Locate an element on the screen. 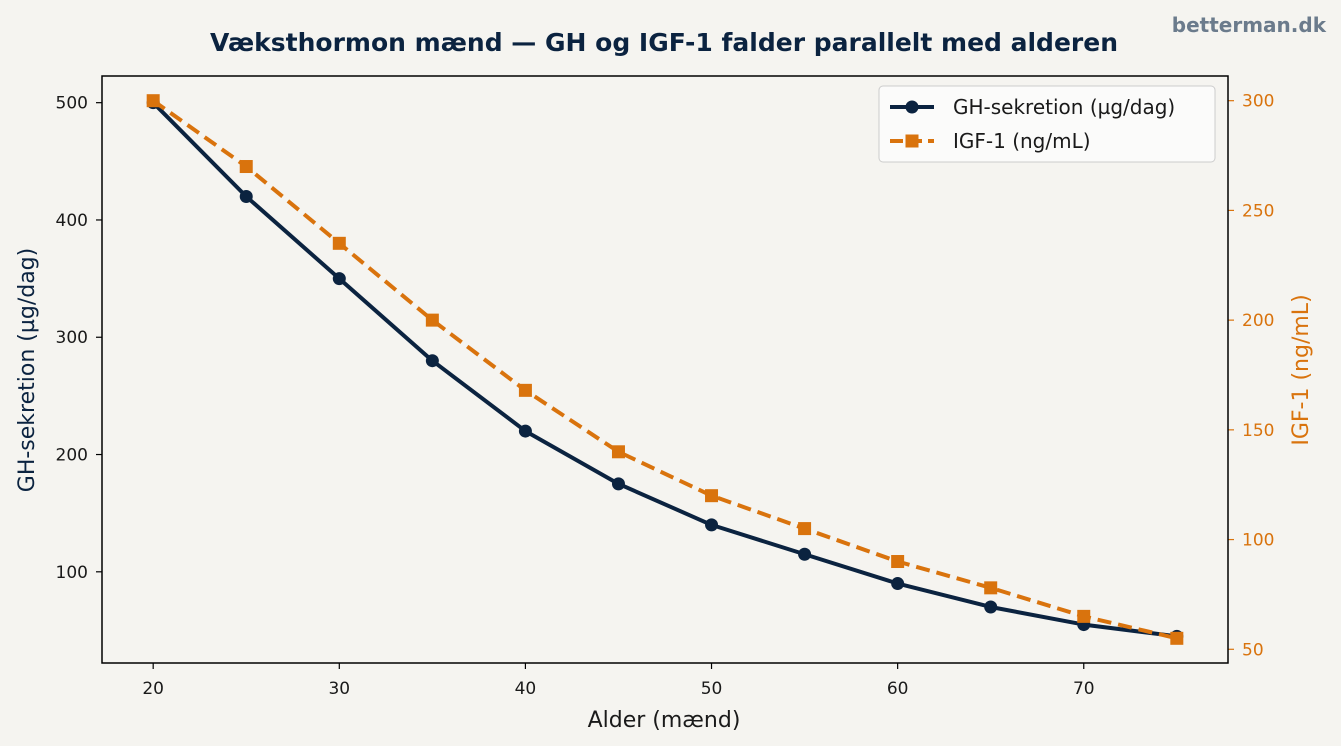 The height and width of the screenshot is (746, 1341). y-right-tick-label: 300 is located at coordinates (1258, 102).